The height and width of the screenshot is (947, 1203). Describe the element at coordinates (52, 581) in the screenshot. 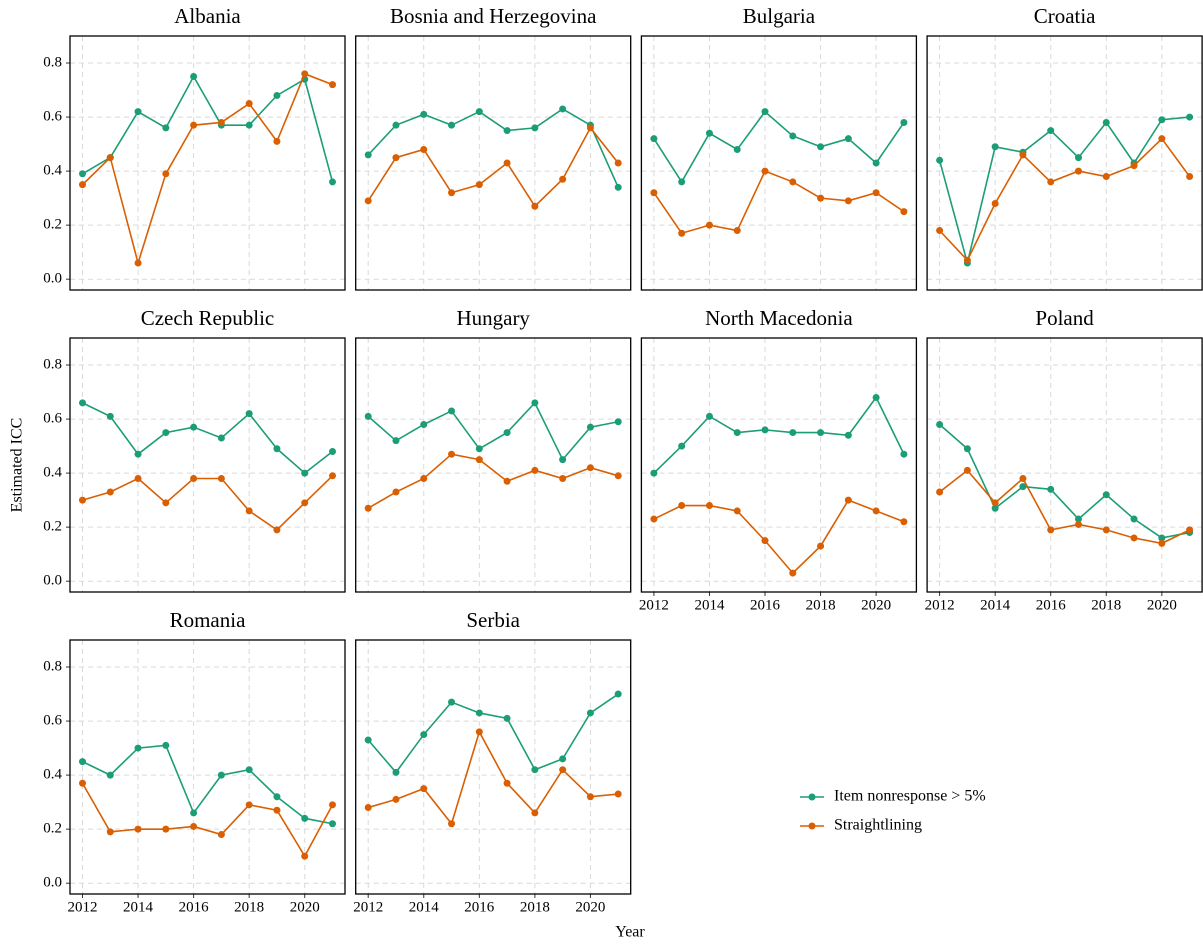

I see `y-tick-label: 0.0` at that location.